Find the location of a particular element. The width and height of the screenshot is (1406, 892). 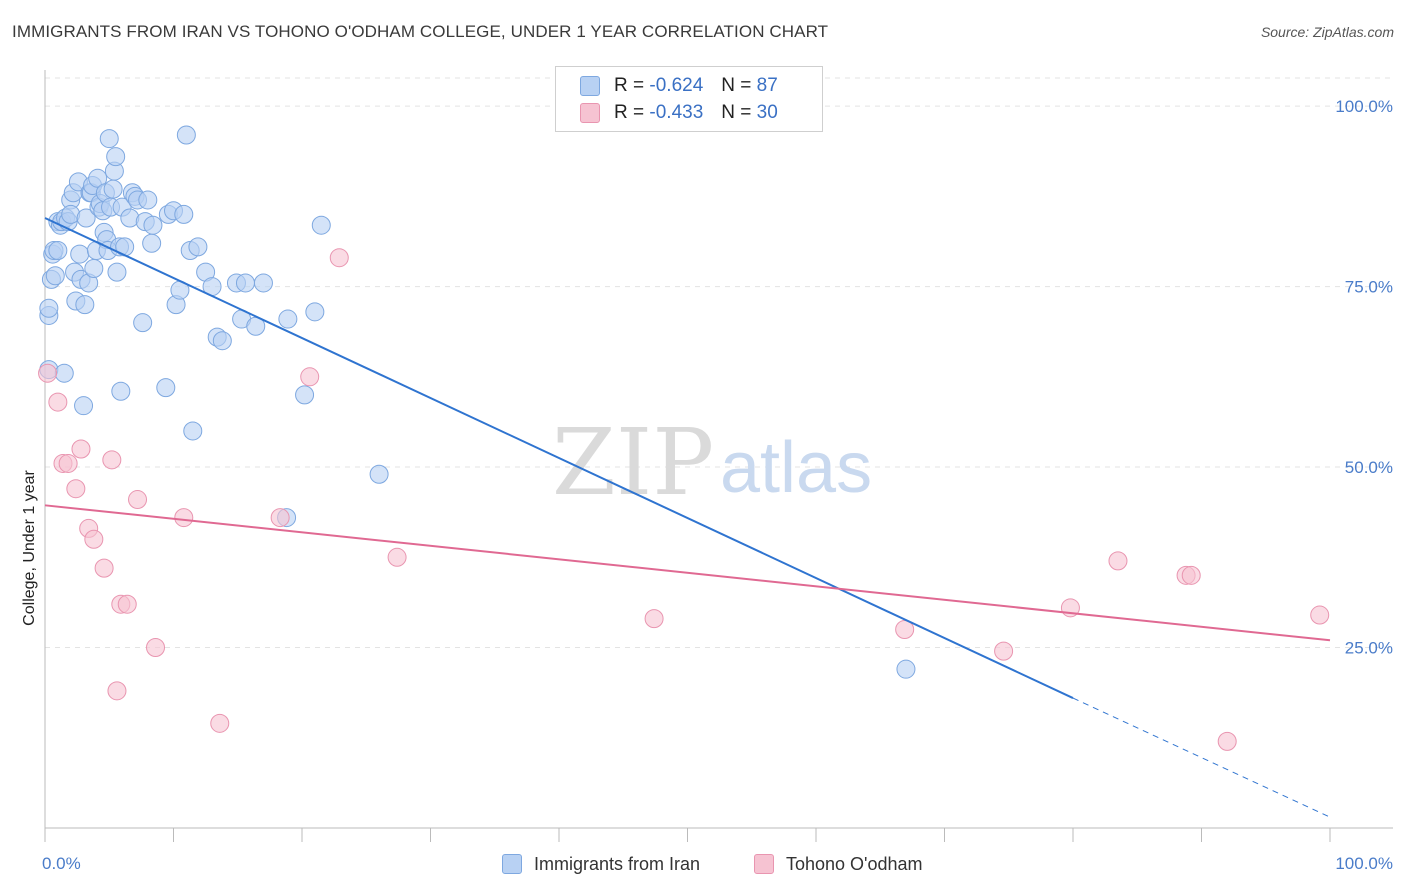

bottom-legend-swatch-iran is located at coordinates (512, 864).